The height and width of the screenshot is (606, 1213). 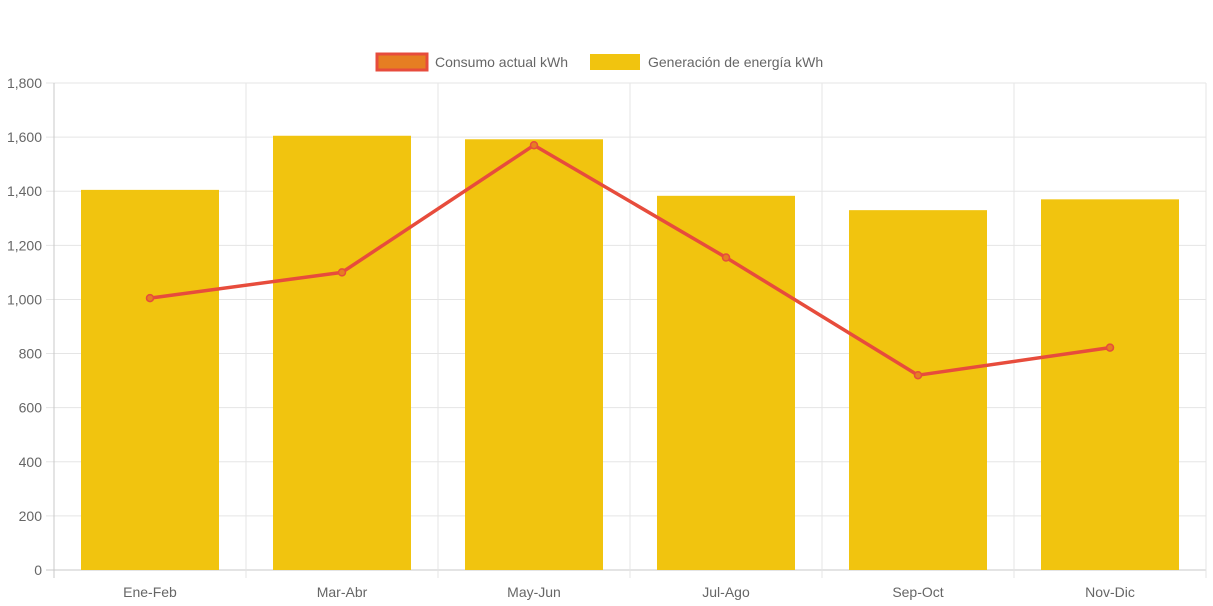 I want to click on y-tick-label: 1,600, so click(x=24, y=137).